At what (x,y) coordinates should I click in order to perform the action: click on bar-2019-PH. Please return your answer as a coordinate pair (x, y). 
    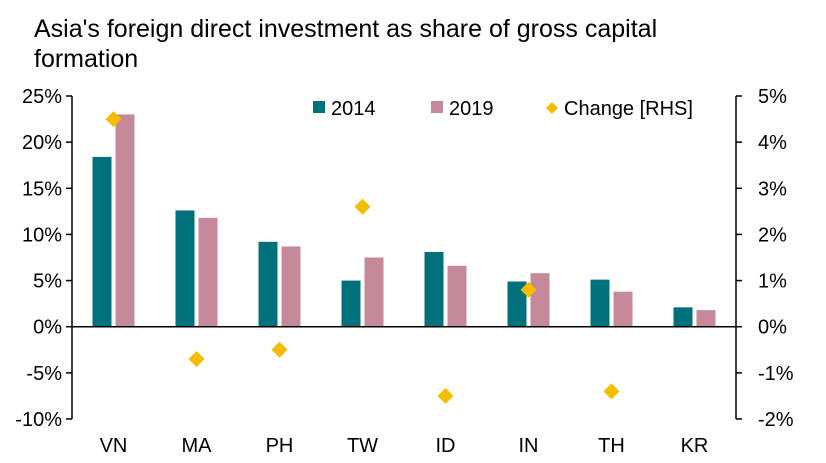
    Looking at the image, I should click on (291, 286).